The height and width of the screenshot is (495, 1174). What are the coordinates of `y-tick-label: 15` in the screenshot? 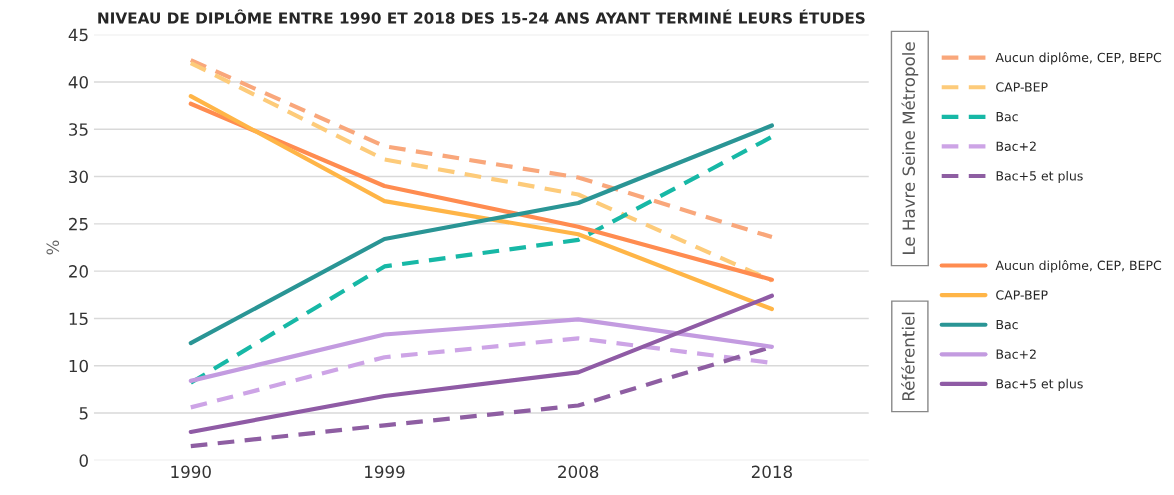 It's located at (78, 319).